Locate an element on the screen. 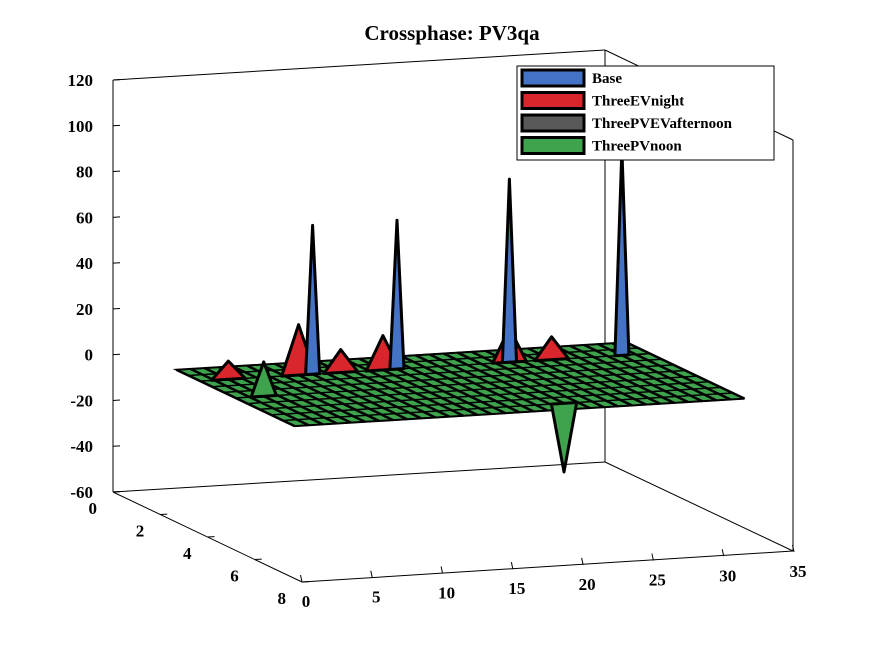 The image size is (875, 656). x-tick-label: 15 is located at coordinates (516, 588).